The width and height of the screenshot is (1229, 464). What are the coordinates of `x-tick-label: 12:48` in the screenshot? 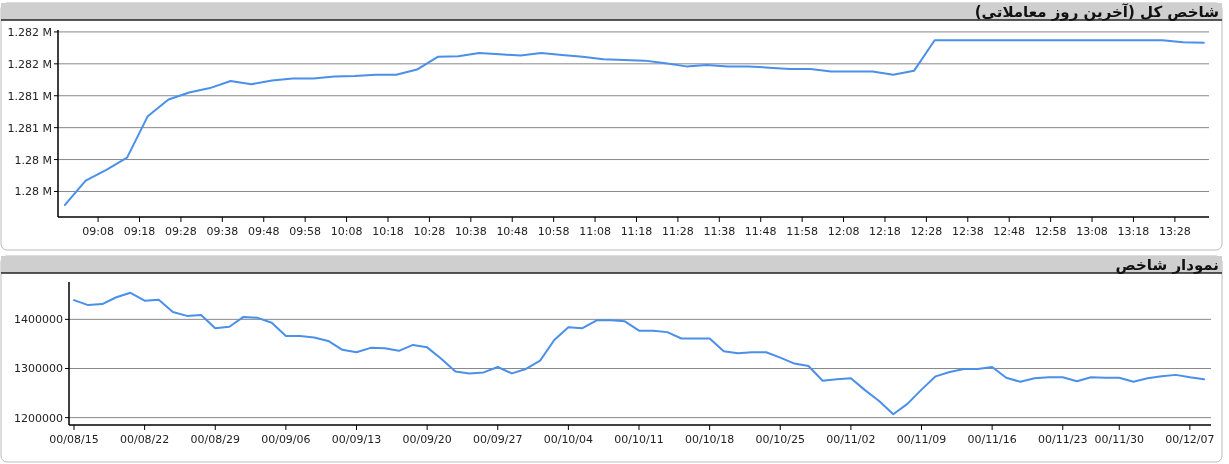 It's located at (1009, 231).